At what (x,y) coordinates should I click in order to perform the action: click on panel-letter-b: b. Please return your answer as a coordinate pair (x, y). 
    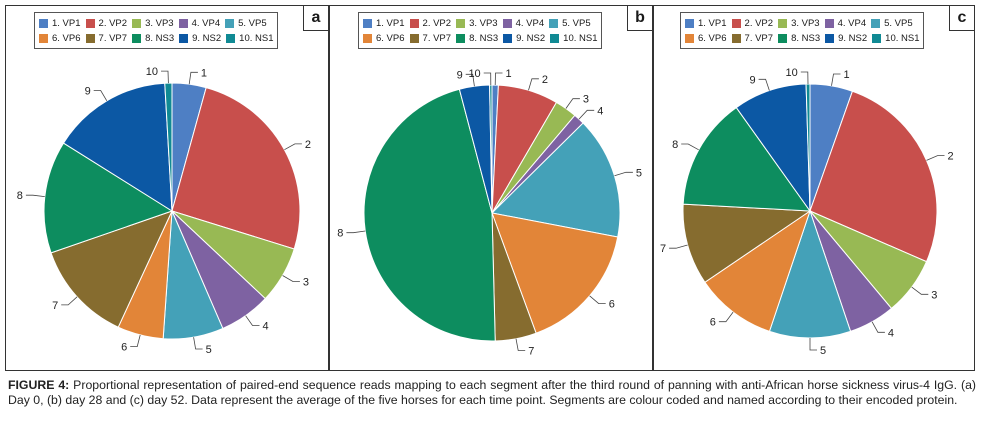
    Looking at the image, I should click on (640, 18).